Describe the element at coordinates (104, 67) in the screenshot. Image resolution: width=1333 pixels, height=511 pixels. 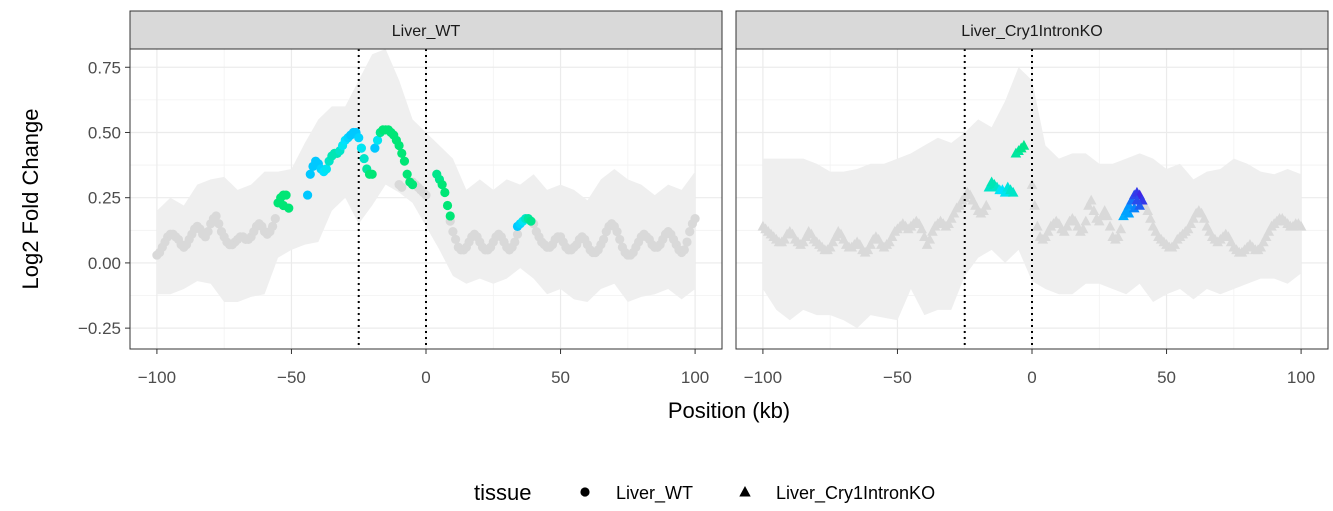
I see `y-tick-label: 0.75` at that location.